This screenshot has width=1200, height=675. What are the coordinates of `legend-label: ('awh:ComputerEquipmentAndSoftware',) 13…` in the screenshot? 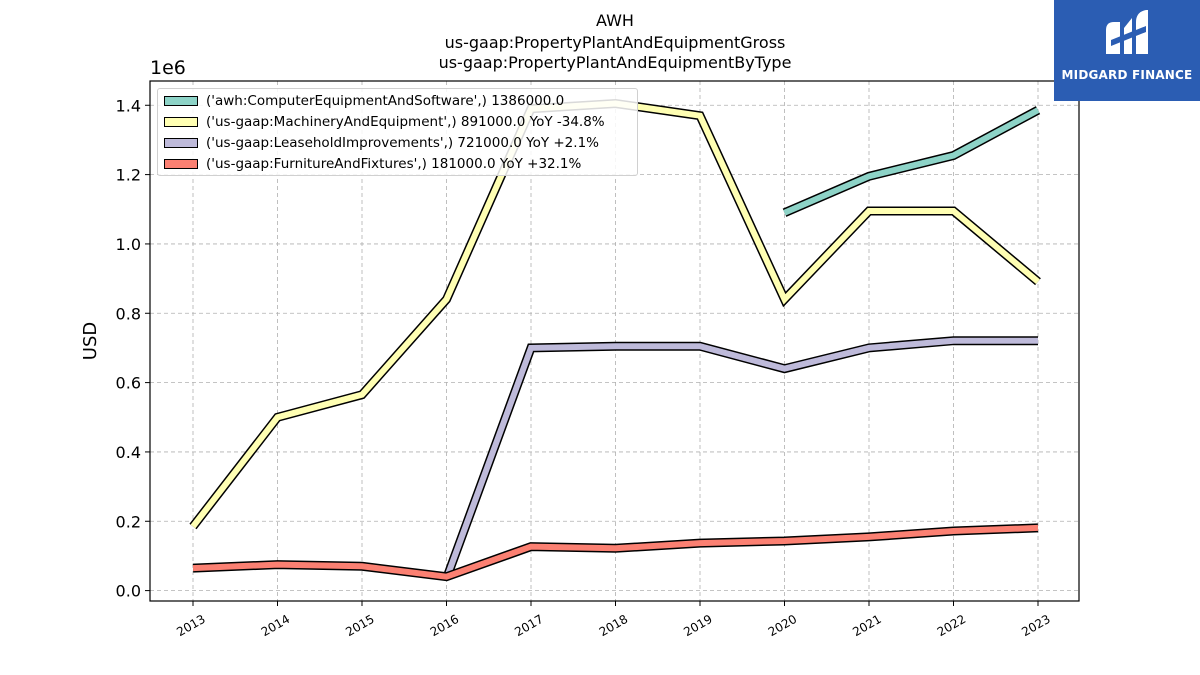 It's located at (385, 101).